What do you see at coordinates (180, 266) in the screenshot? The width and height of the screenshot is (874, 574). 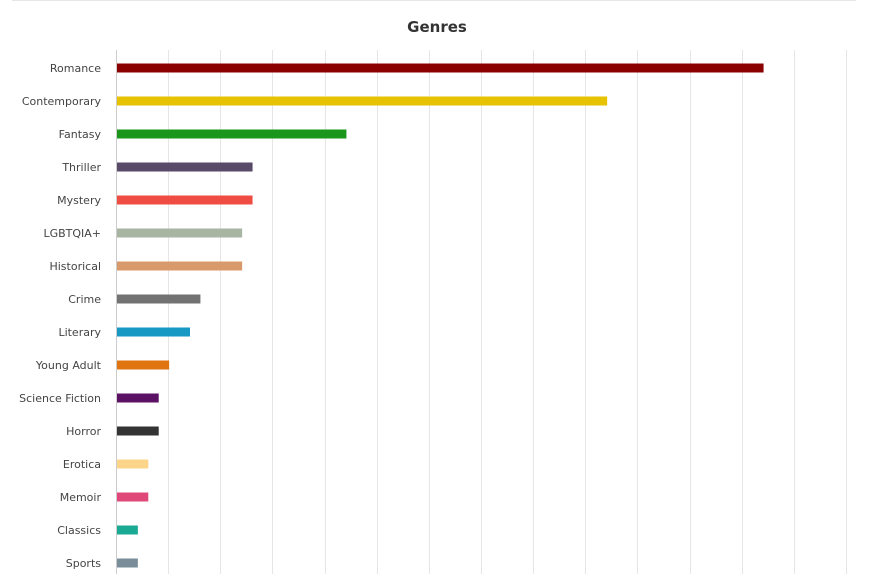 I see `bar-historical` at bounding box center [180, 266].